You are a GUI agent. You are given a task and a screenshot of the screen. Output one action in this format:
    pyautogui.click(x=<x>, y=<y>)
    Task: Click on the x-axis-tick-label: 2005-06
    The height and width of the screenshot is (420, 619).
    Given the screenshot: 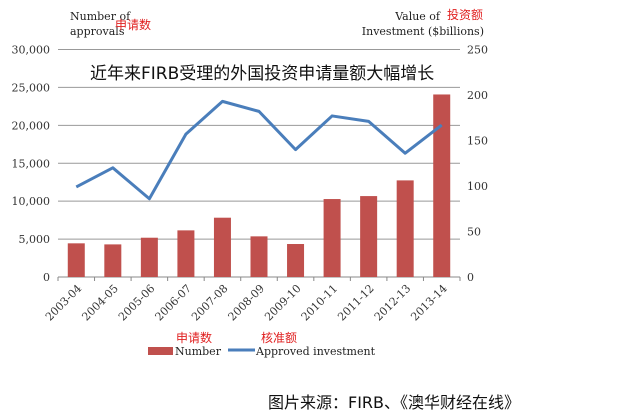 What is the action you would take?
    pyautogui.click(x=137, y=303)
    